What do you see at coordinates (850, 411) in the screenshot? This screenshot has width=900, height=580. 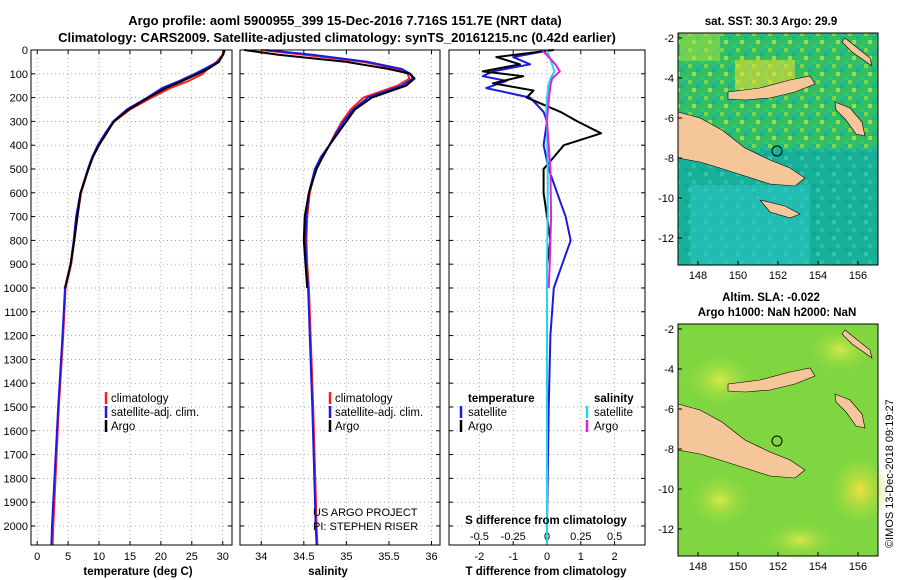 I see `sla-land-bougainville` at bounding box center [850, 411].